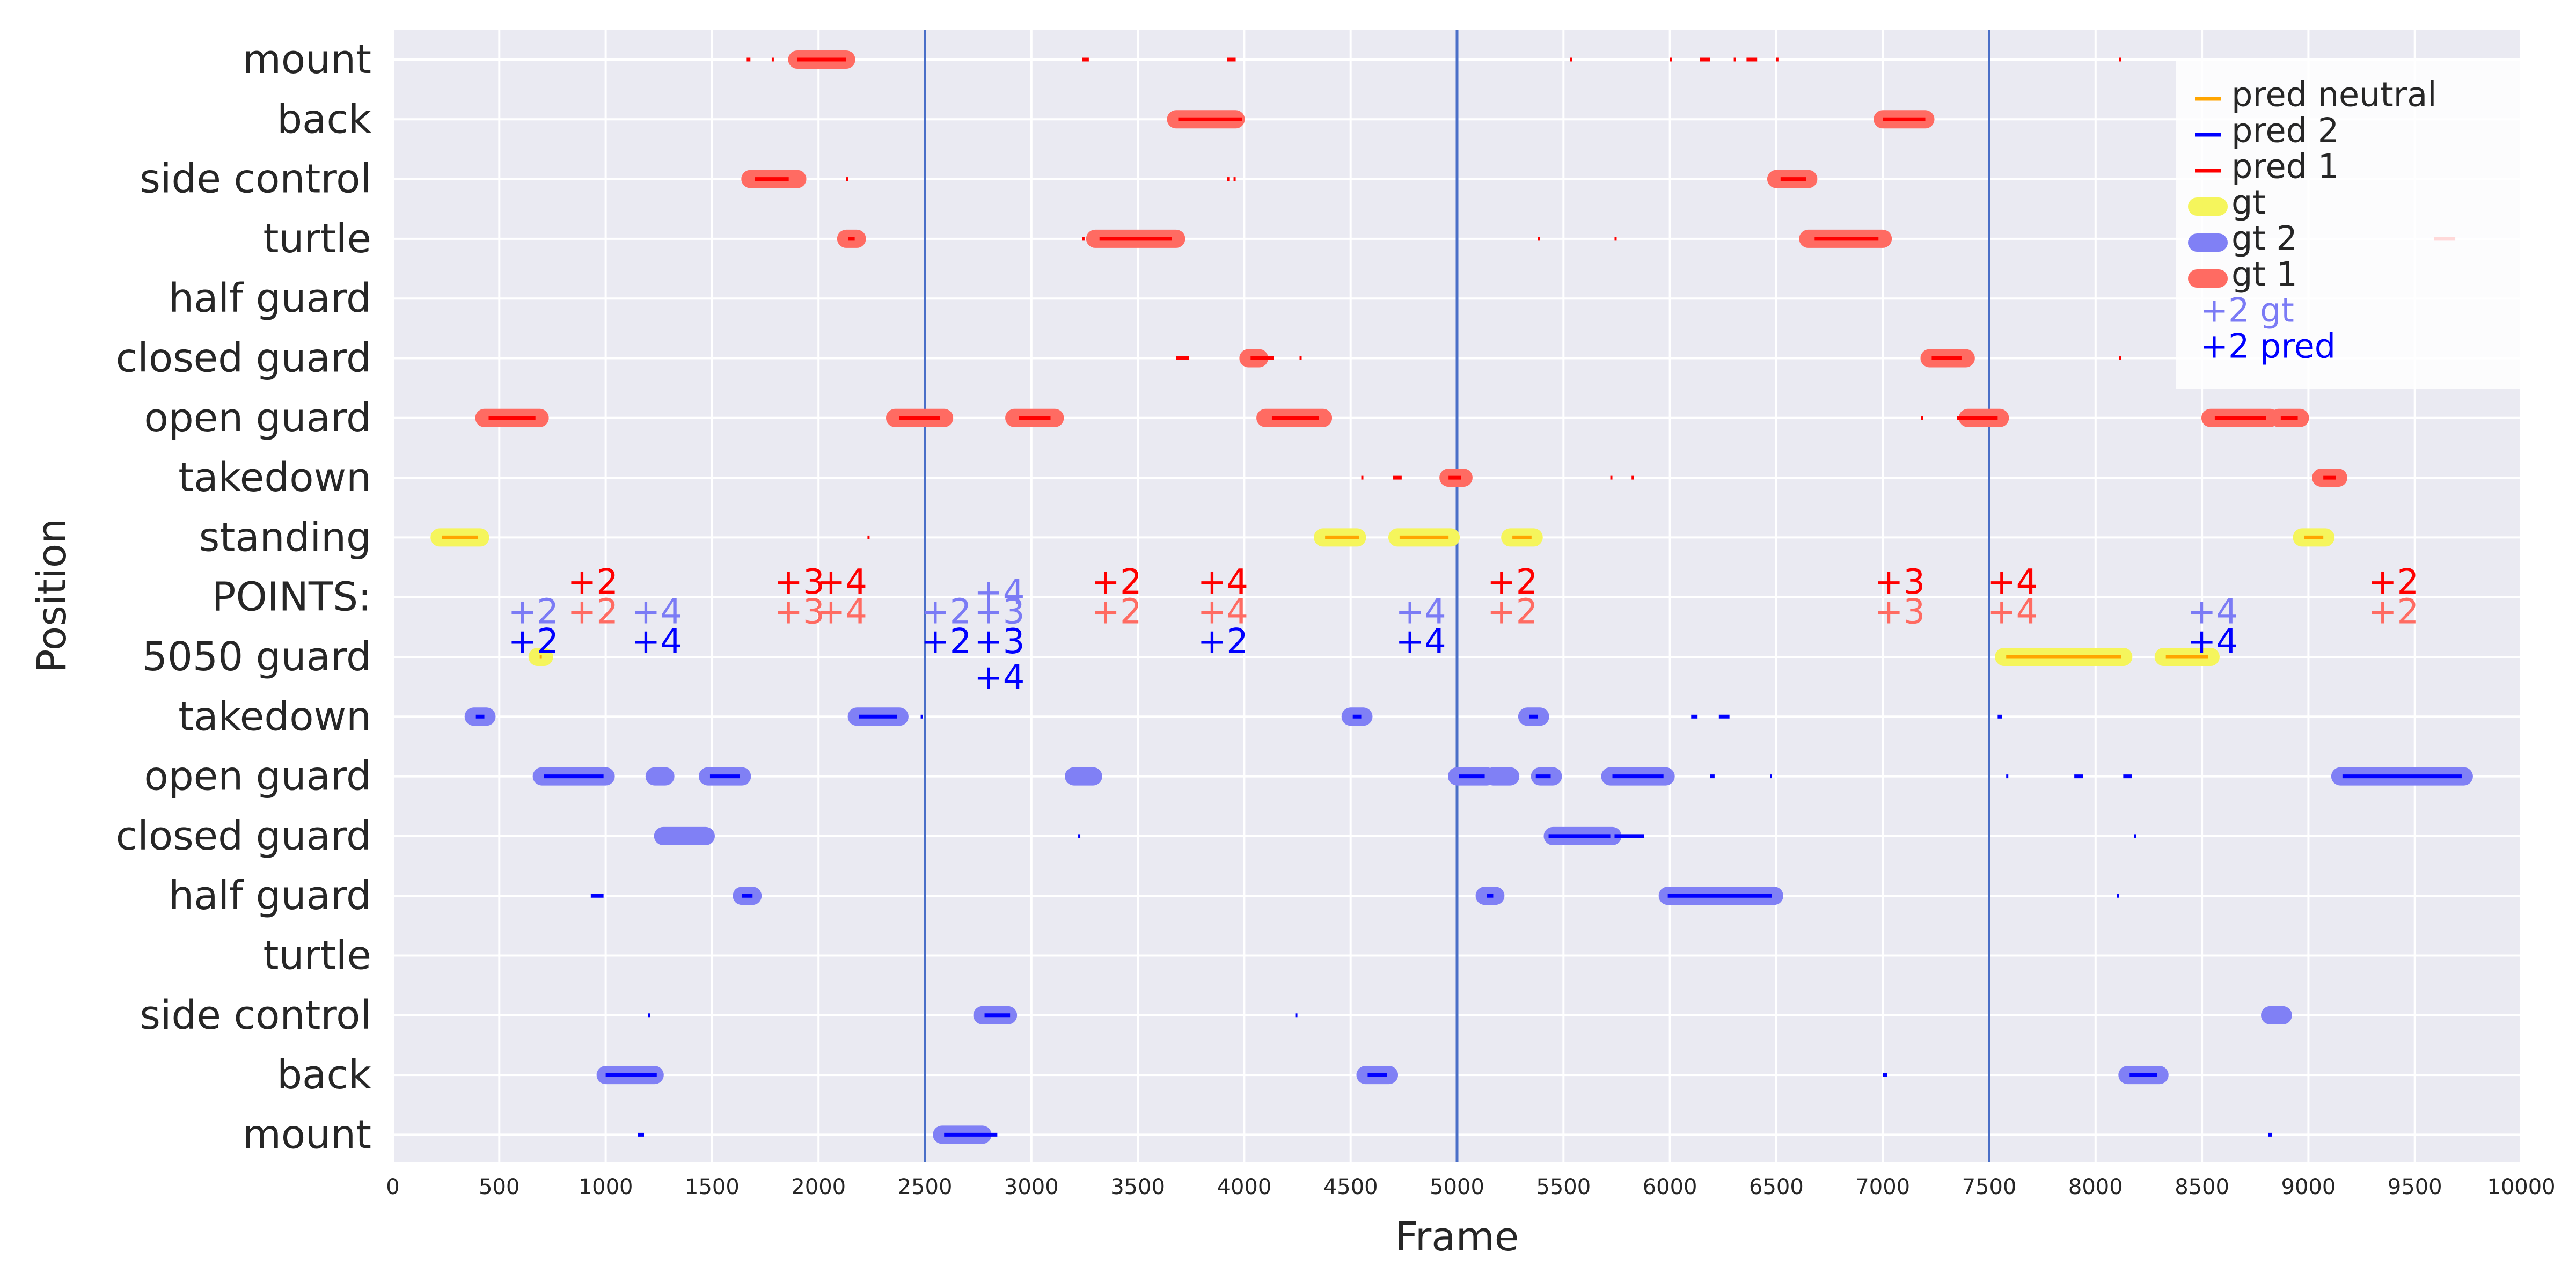 Image resolution: width=2576 pixels, height=1288 pixels. What do you see at coordinates (2095, 1187) in the screenshot?
I see `x-tick-label: 8000` at bounding box center [2095, 1187].